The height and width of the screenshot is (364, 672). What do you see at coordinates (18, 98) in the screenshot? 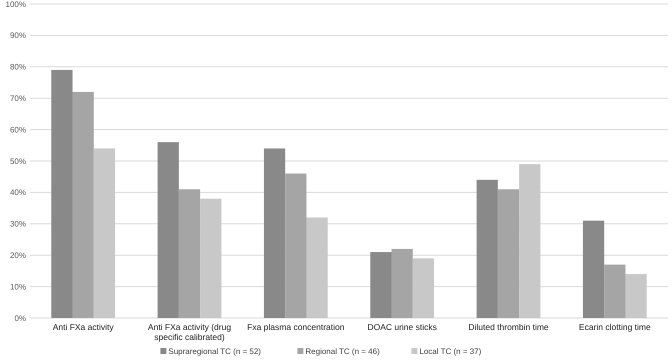
I see `y-tick-label: 70%` at bounding box center [18, 98].